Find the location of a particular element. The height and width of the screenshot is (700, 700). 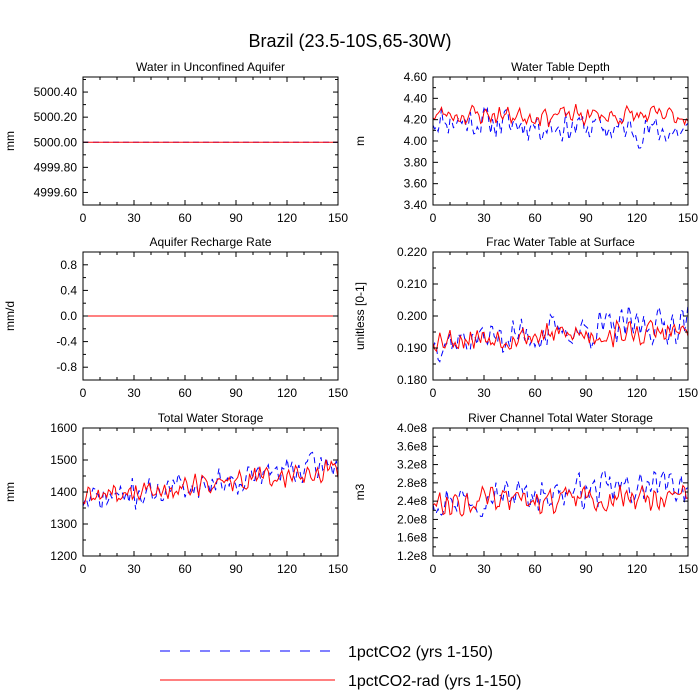

y-tick-label: 3.80 is located at coordinates (416, 162).